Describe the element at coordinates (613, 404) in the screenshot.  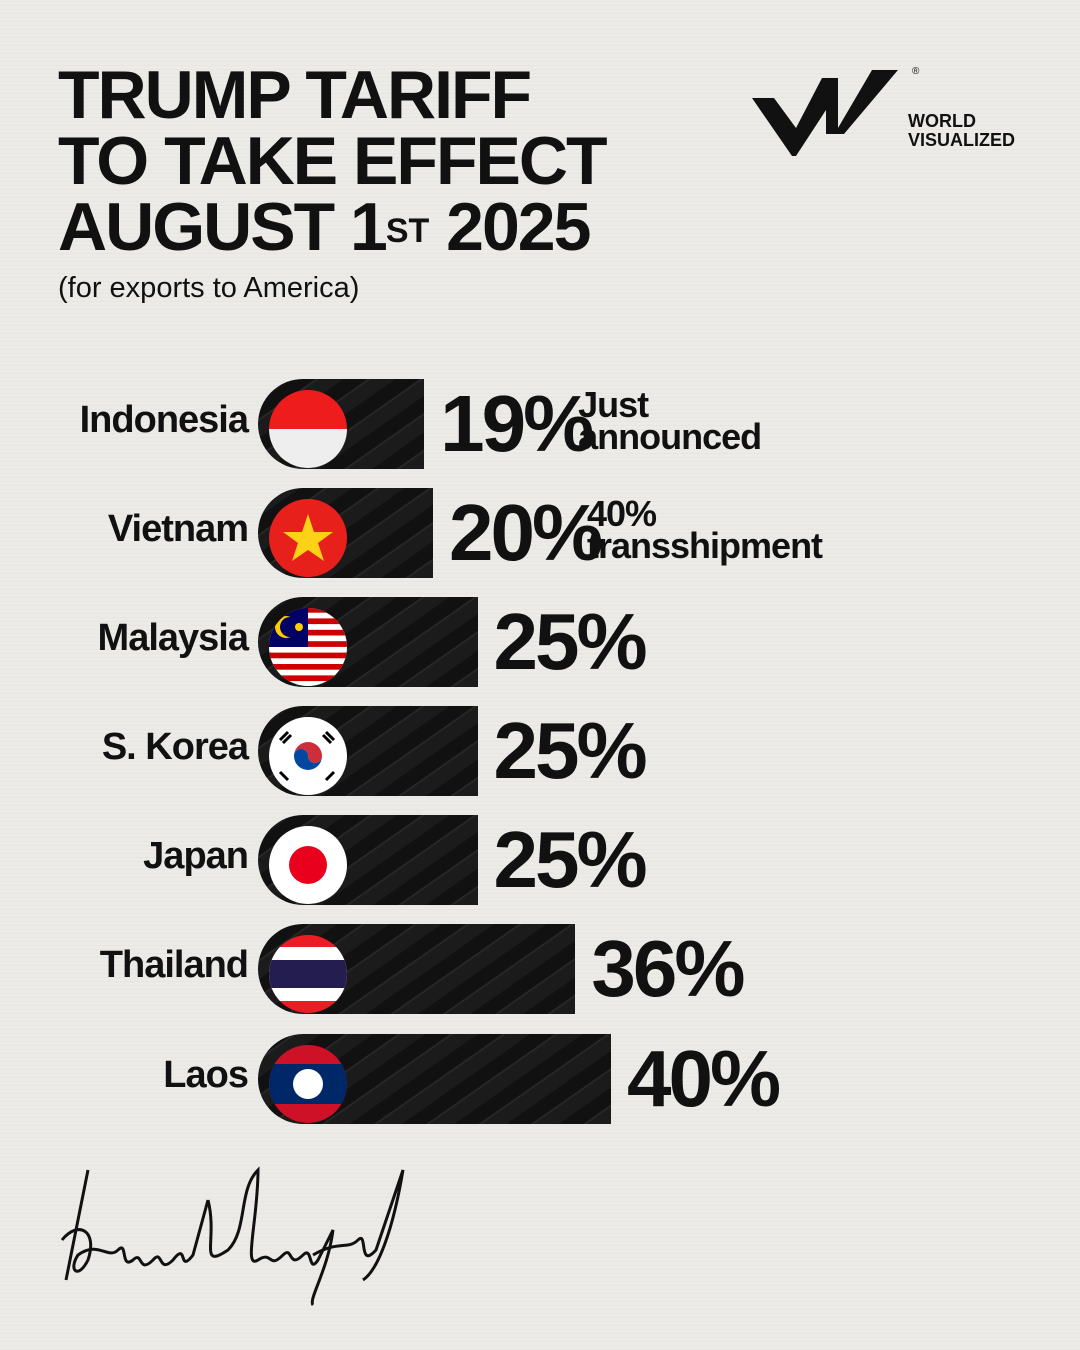
I see `annotation-line-1: Just` at that location.